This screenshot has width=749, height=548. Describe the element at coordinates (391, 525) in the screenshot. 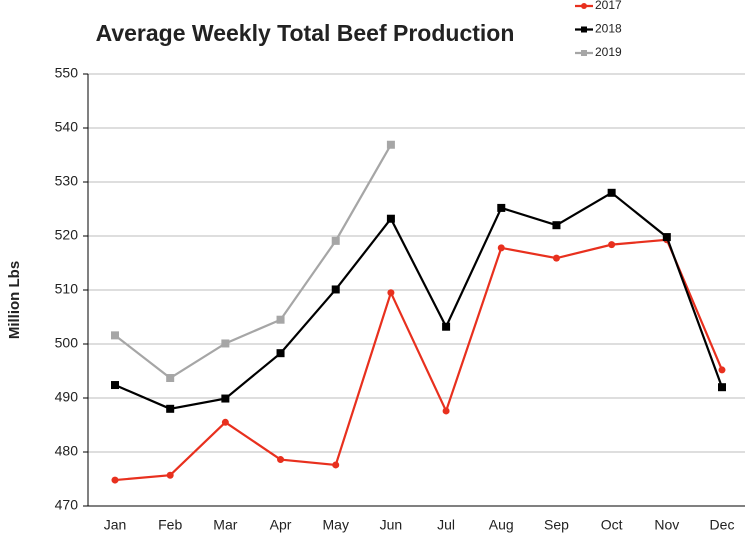

I see `x-tick-label: Jun` at that location.